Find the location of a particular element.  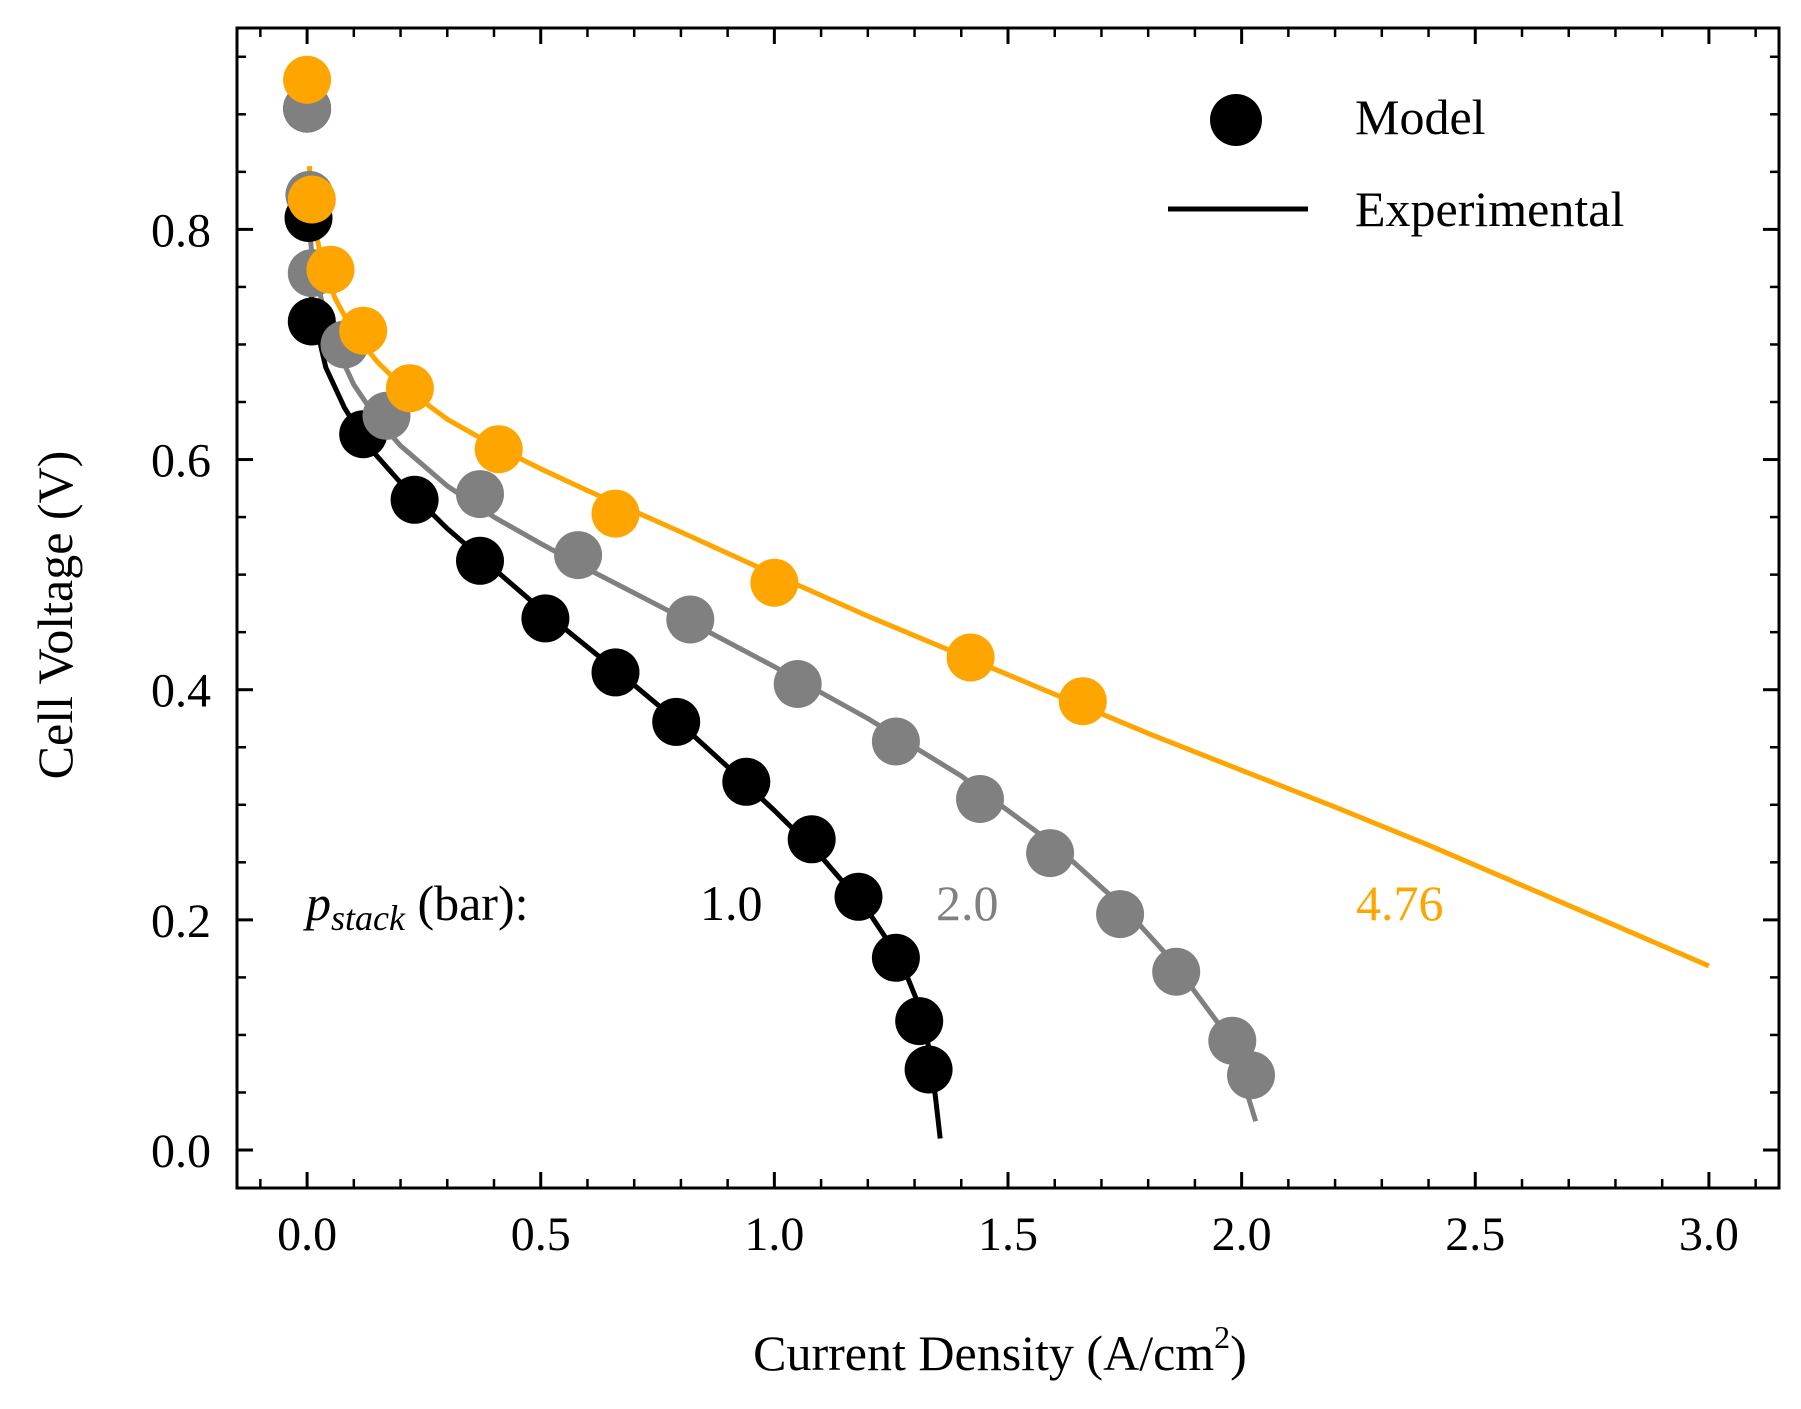

y-tick-label: 0.2 is located at coordinates (181, 921).